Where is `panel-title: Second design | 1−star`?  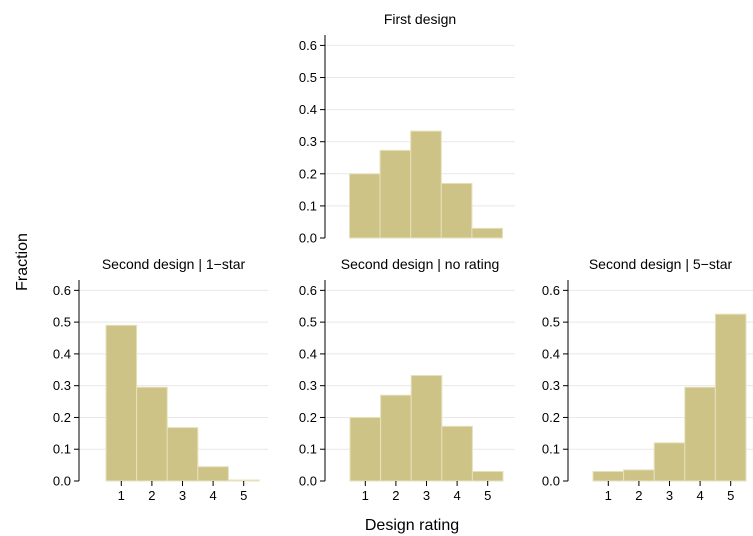 panel-title: Second design | 1−star is located at coordinates (174, 264).